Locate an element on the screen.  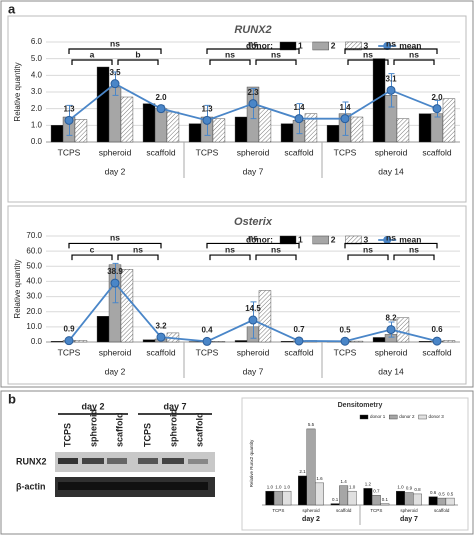
y-tick-label: 5.0 is located at coordinates (37, 58).